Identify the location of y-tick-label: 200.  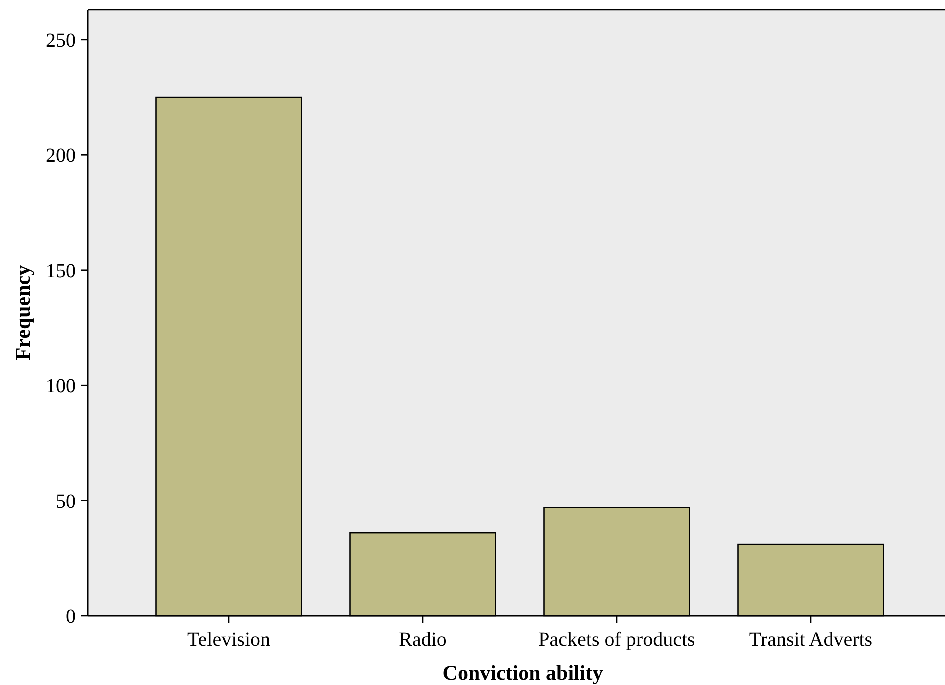
(61, 156).